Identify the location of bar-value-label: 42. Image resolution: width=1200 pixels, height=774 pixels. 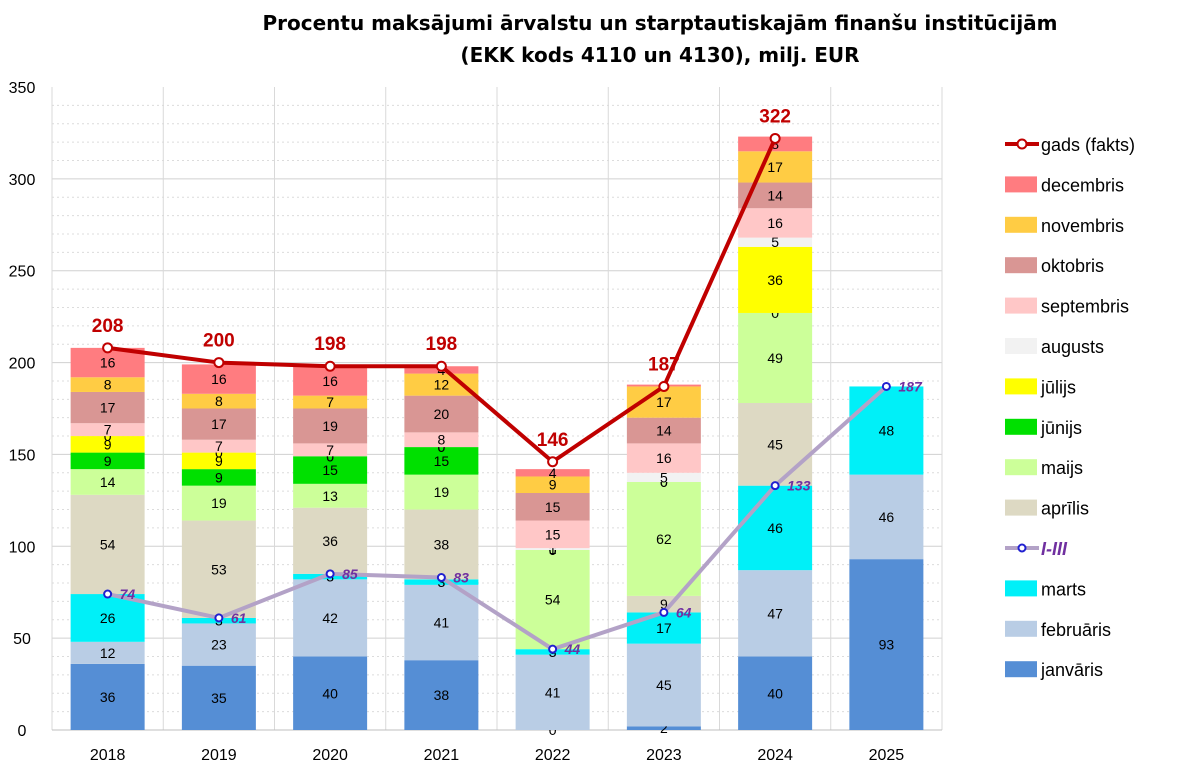
(330, 618).